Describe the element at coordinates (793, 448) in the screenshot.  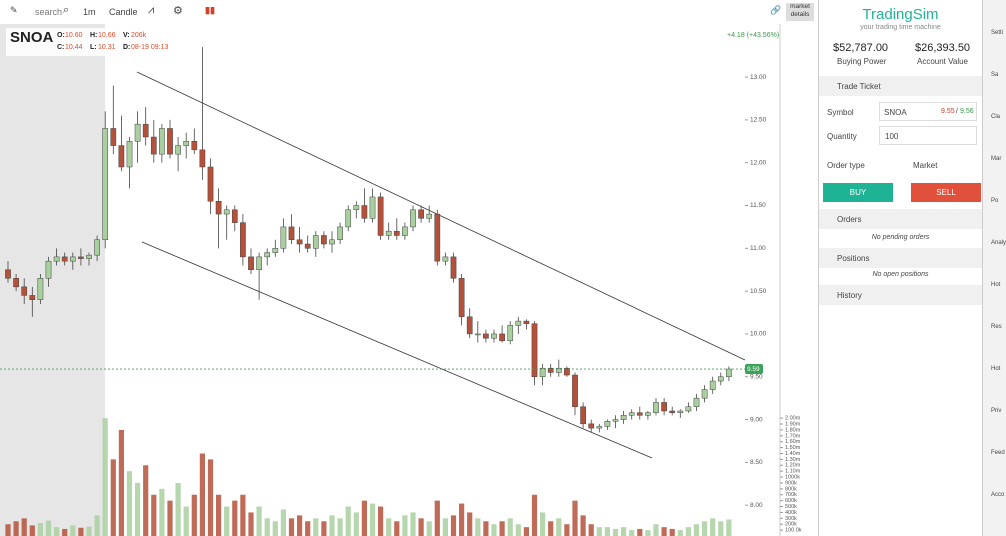
I see `volume-tick-label: 1.50m` at that location.